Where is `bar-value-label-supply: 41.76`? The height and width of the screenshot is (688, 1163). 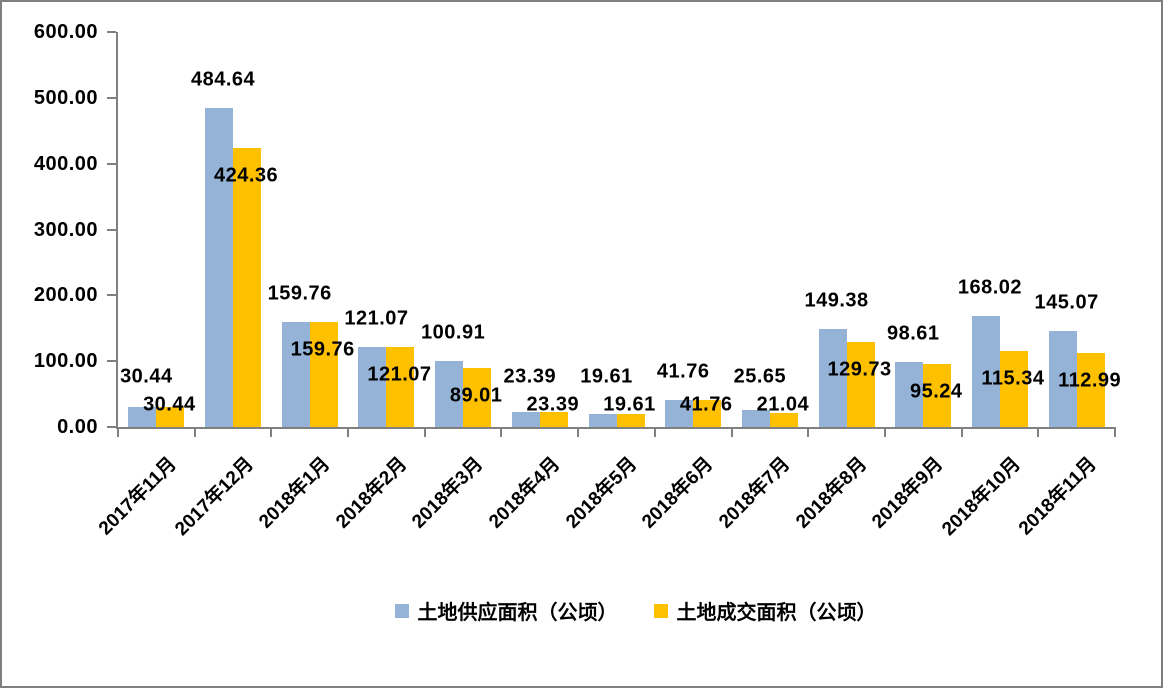 bar-value-label-supply: 41.76 is located at coordinates (683, 371).